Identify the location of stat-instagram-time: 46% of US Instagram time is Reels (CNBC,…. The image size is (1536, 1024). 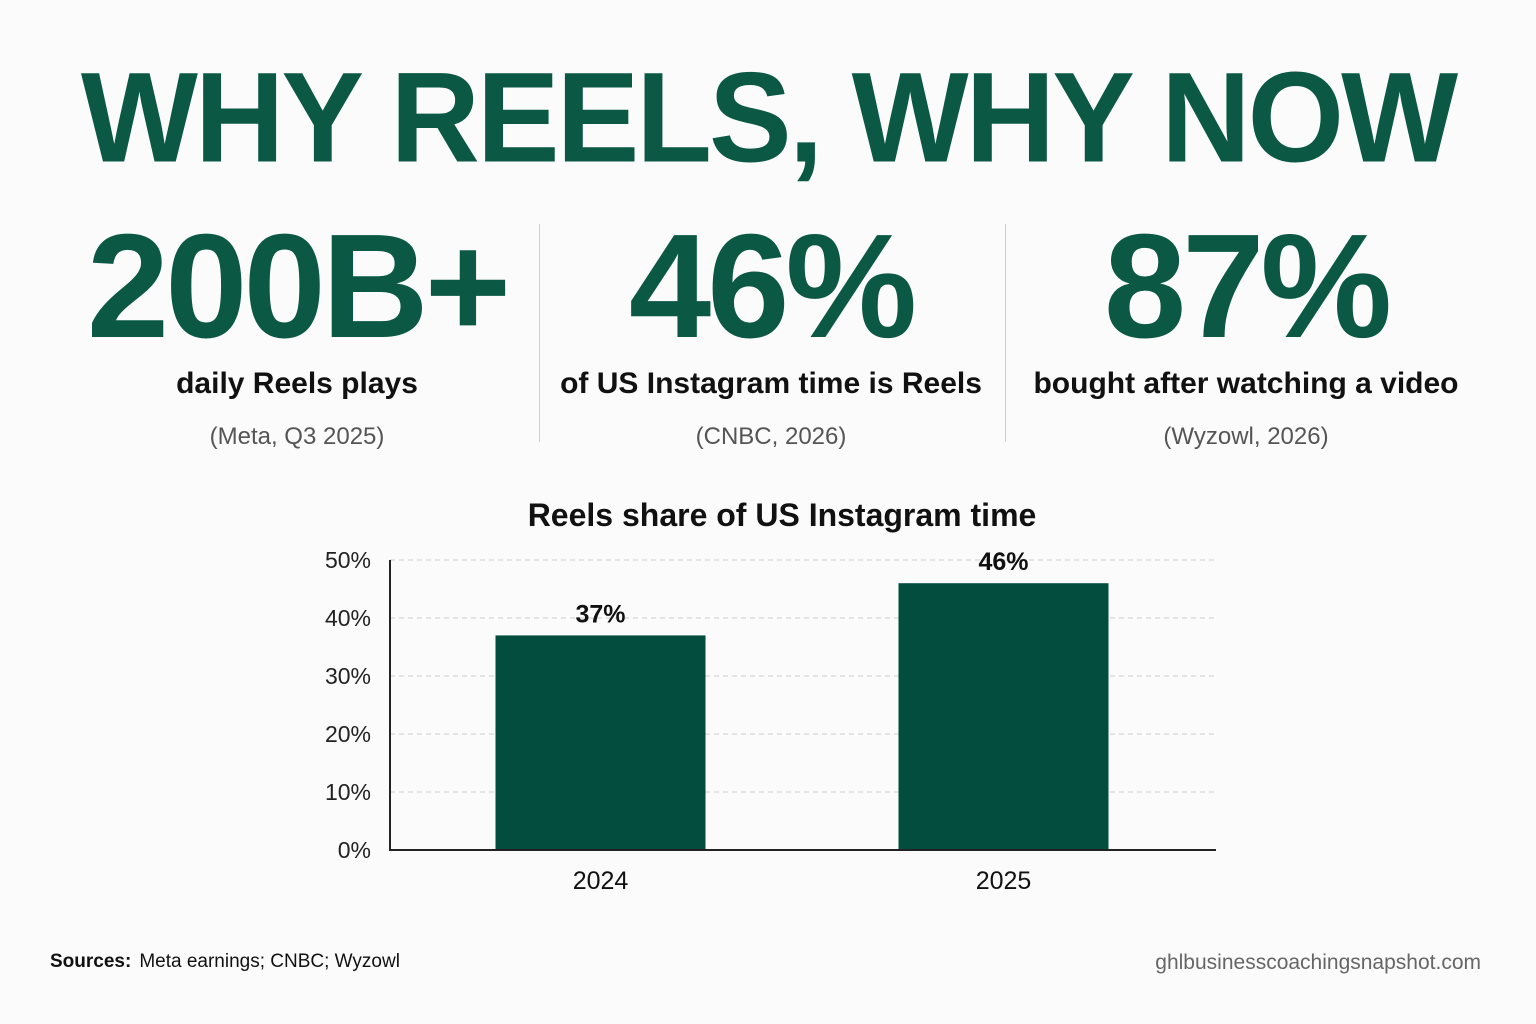
(771, 332).